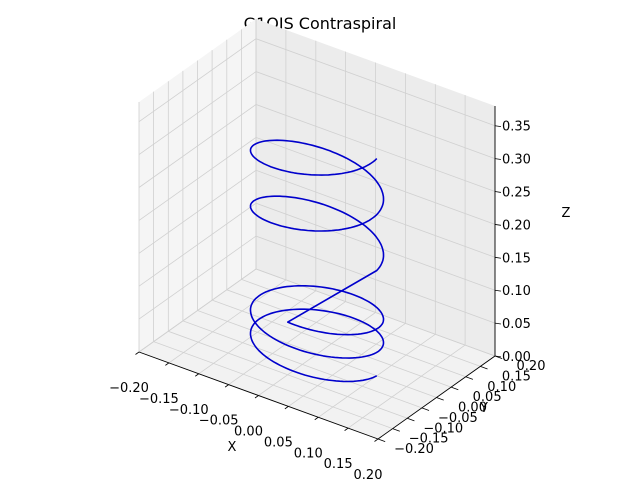 This screenshot has width=640, height=480. Describe the element at coordinates (189, 410) in the screenshot. I see `x-tick-label: −0.10` at that location.